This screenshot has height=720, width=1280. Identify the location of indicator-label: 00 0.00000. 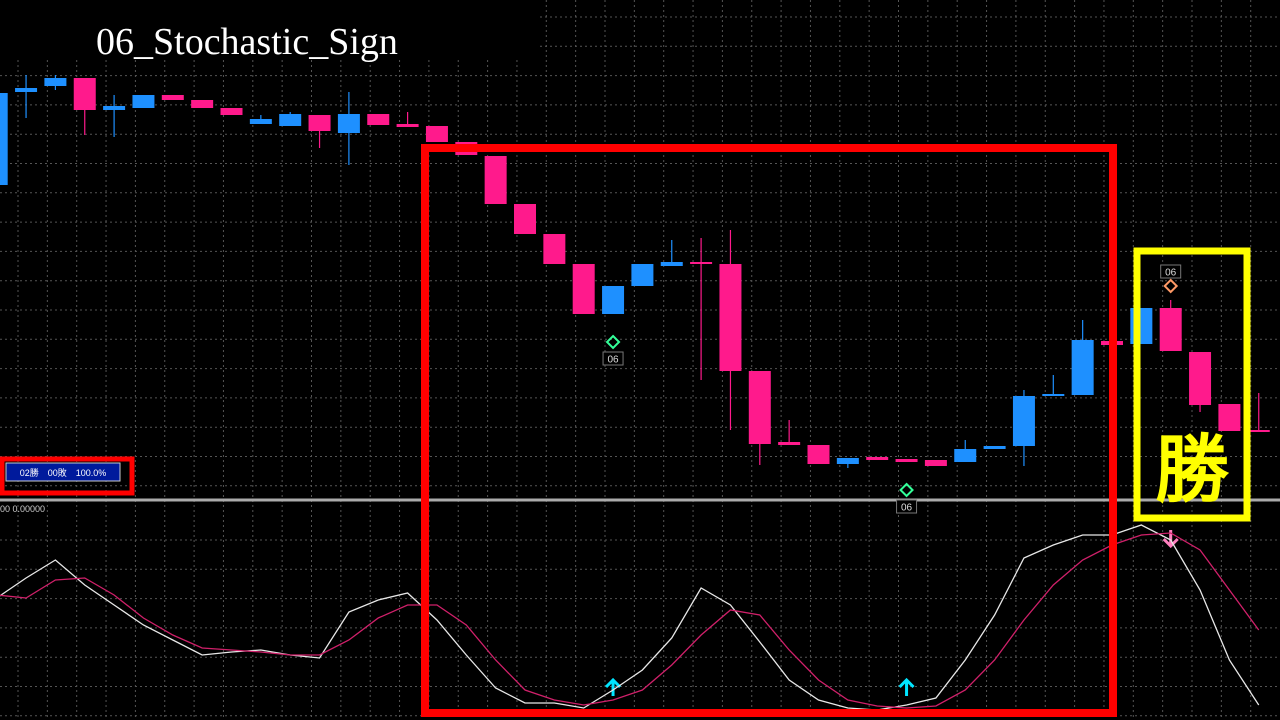
(22, 509).